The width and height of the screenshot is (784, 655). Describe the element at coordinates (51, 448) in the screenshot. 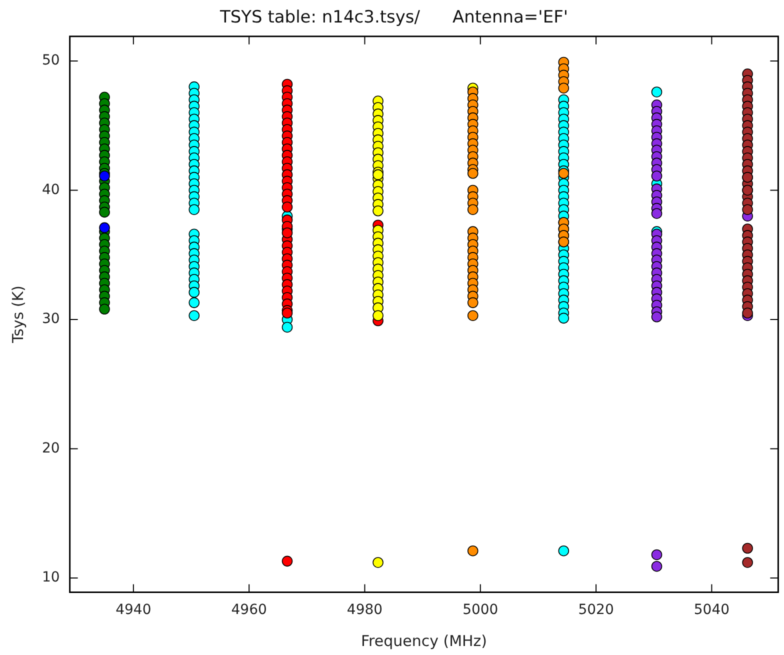

I see `y-tick-label: 20` at that location.